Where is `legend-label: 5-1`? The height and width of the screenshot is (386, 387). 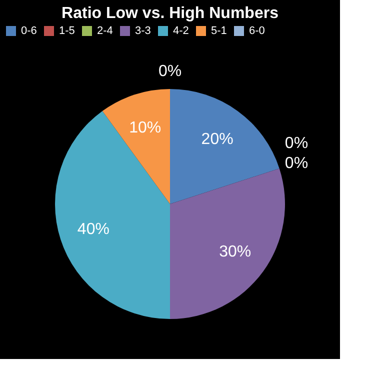
legend-label: 5-1 is located at coordinates (219, 31).